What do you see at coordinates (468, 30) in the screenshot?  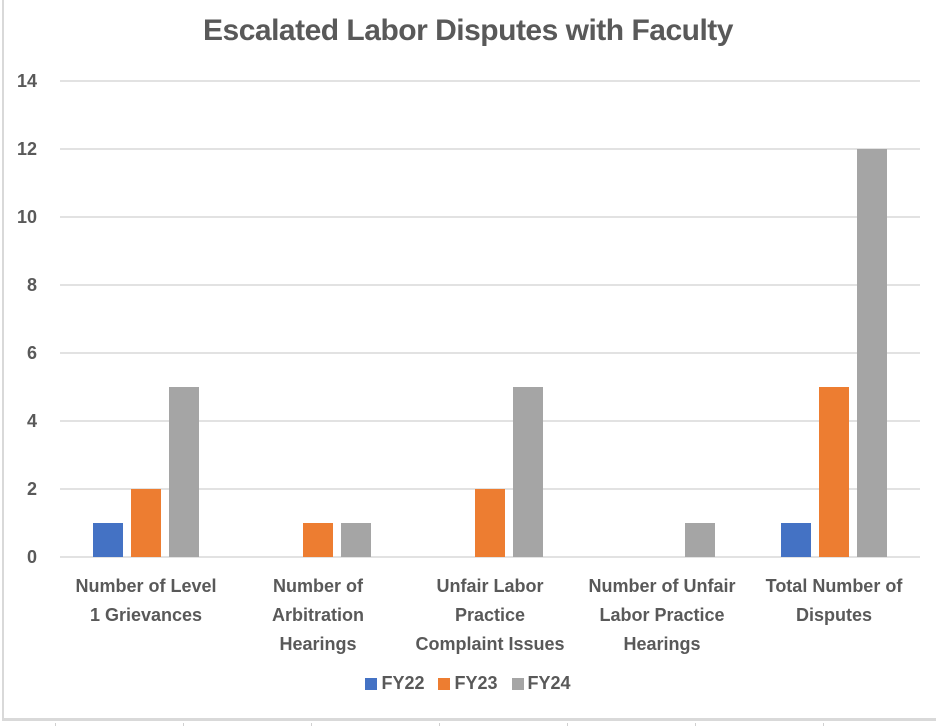 I see `chart-title: Escalated Labor Disputes with Faculty` at bounding box center [468, 30].